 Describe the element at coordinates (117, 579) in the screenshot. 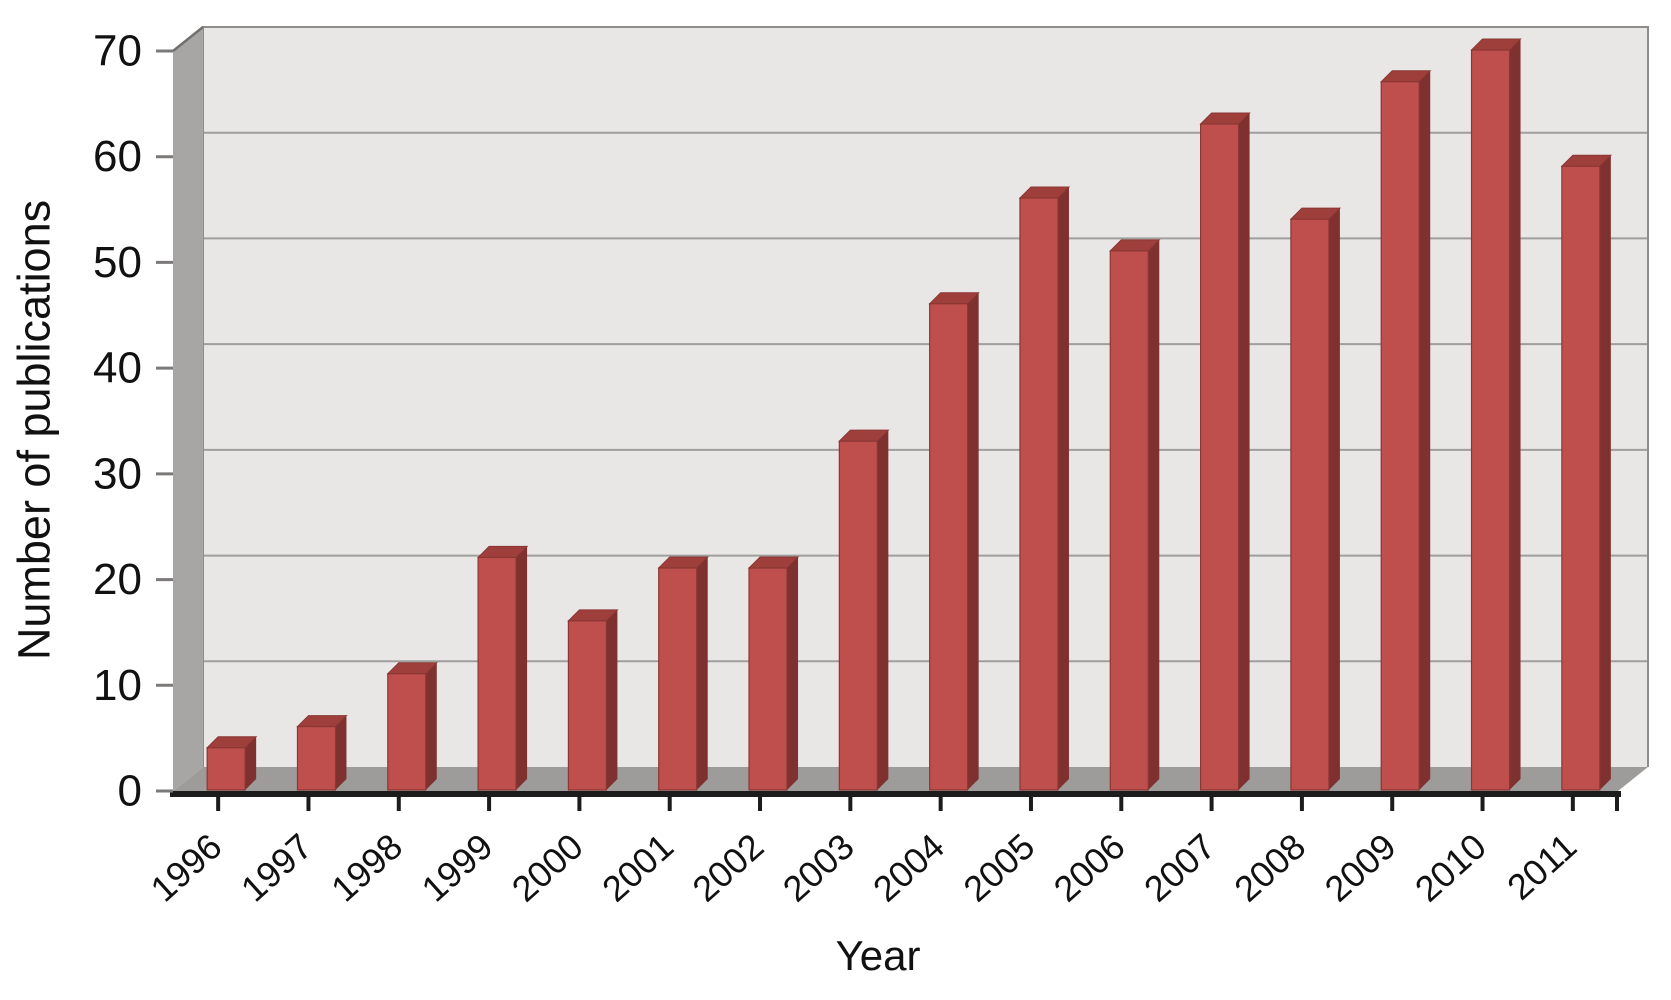

I see `y-tick-label: 20` at that location.